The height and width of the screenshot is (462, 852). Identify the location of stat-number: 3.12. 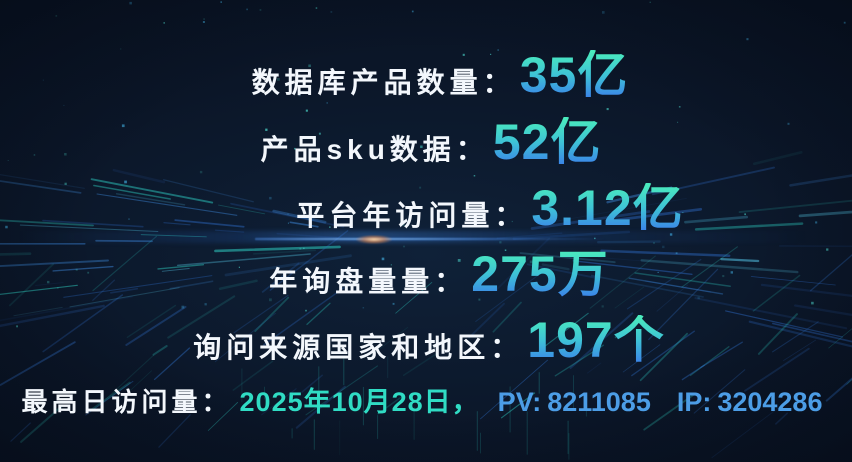
(582, 208).